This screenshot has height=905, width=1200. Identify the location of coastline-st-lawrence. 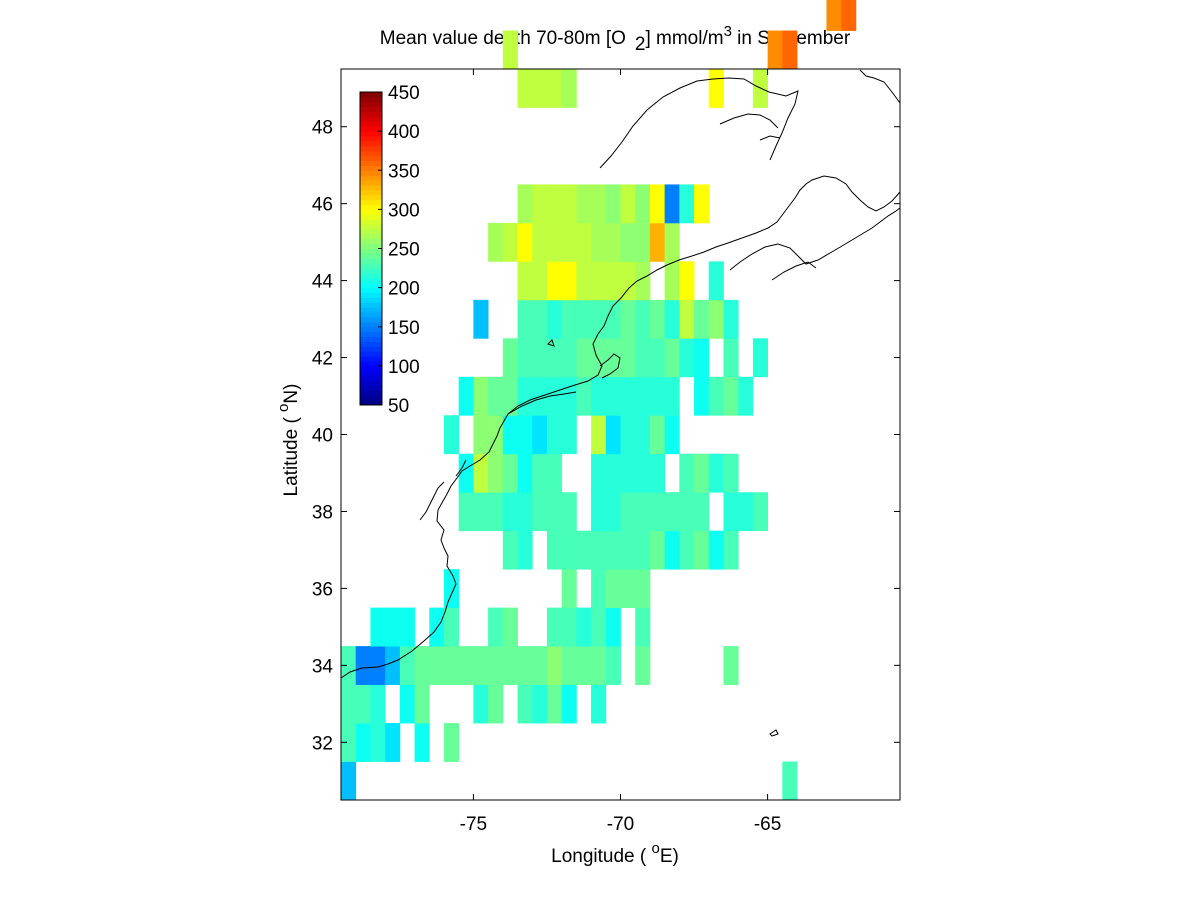
(699, 123).